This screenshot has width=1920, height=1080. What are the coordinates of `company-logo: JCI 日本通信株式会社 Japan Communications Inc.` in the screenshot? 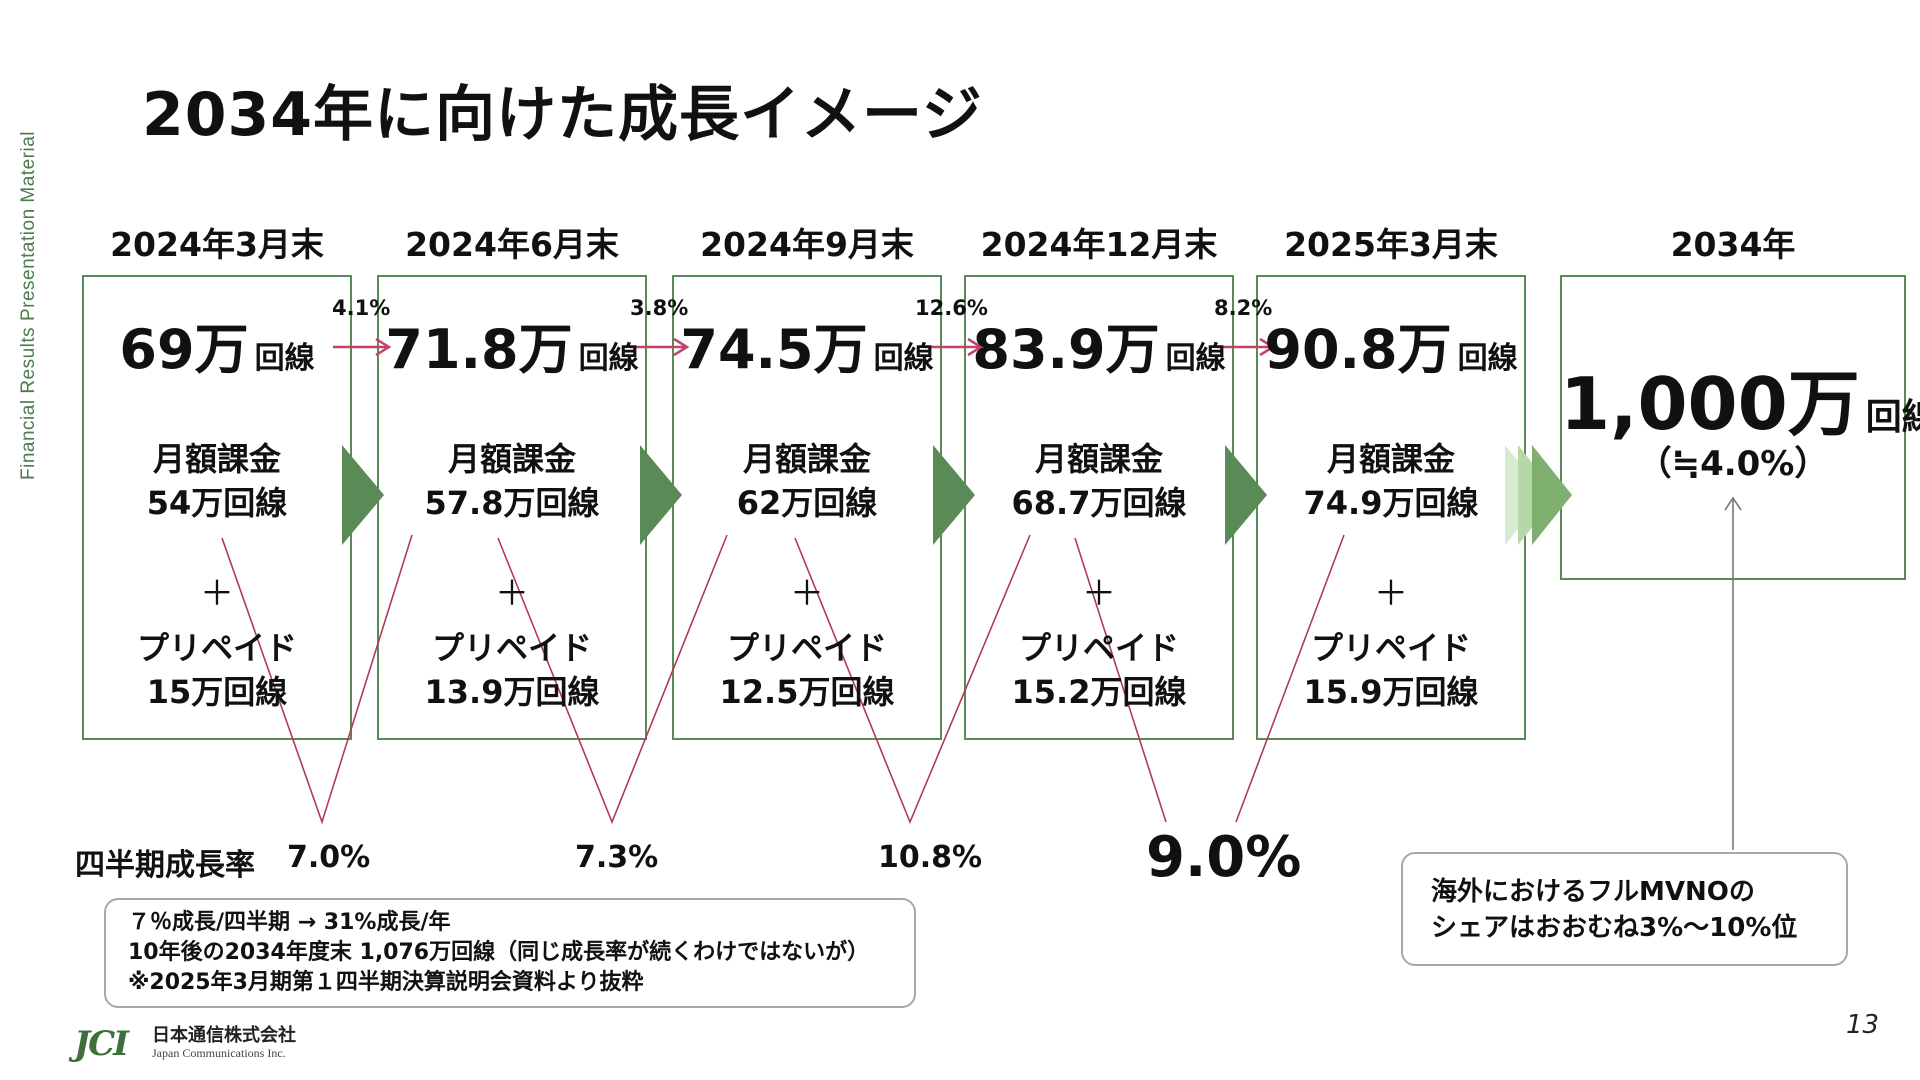 It's located at (189, 1044).